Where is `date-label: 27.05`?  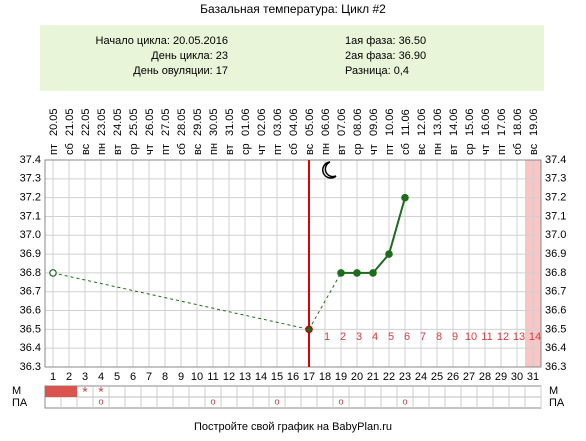 date-label: 27.05 is located at coordinates (166, 122).